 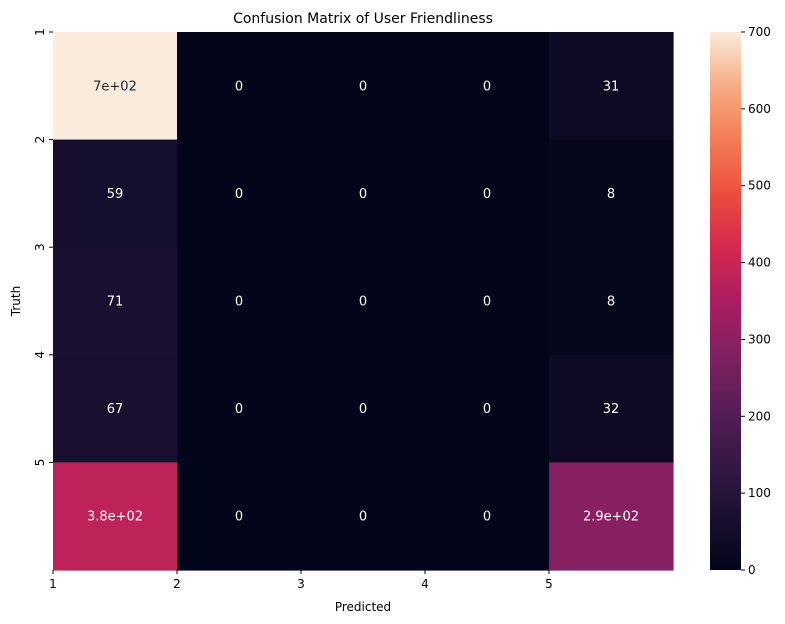 I want to click on y-tick-label: 1, so click(x=40, y=32).